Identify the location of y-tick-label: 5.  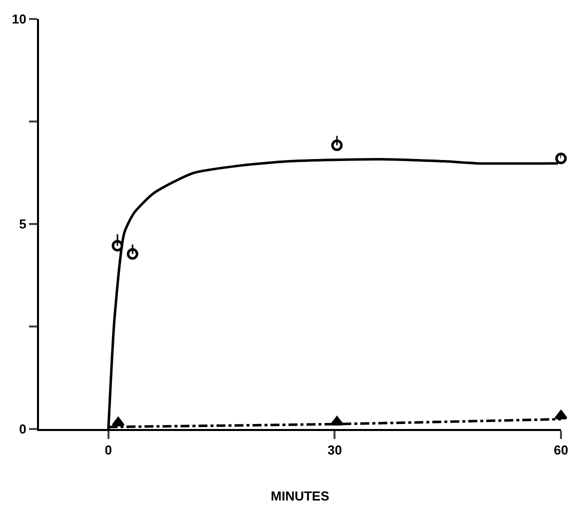
(22, 224).